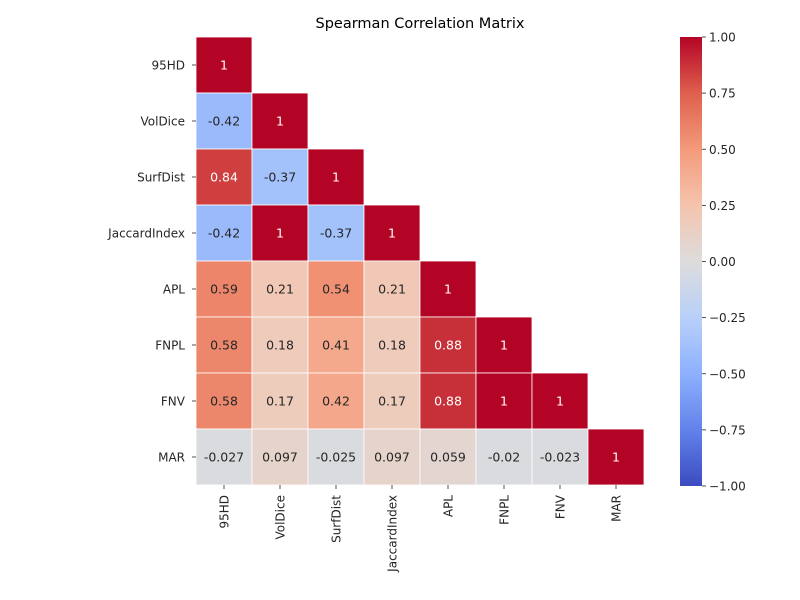  What do you see at coordinates (174, 290) in the screenshot?
I see `y-tick-label: APL` at bounding box center [174, 290].